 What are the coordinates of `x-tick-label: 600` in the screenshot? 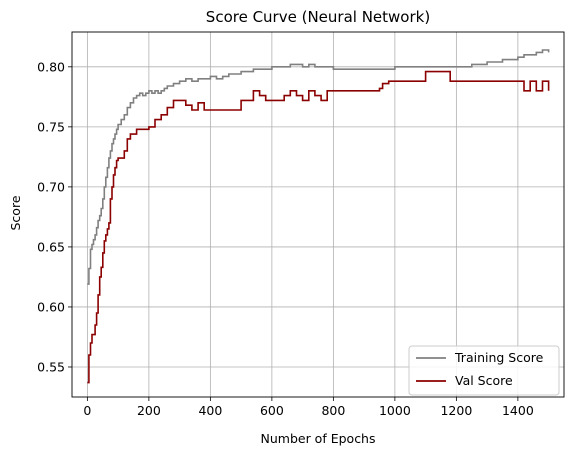 It's located at (272, 410).